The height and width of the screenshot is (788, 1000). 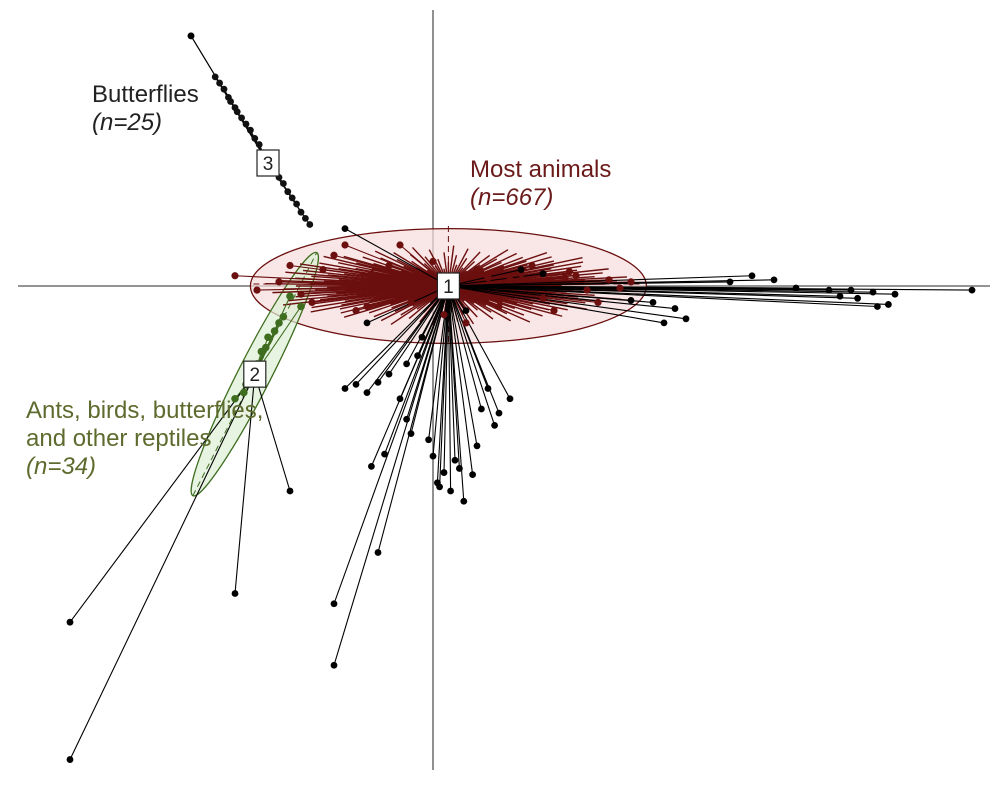 What do you see at coordinates (127, 122) in the screenshot?
I see `cluster-3-count: (n=25)` at bounding box center [127, 122].